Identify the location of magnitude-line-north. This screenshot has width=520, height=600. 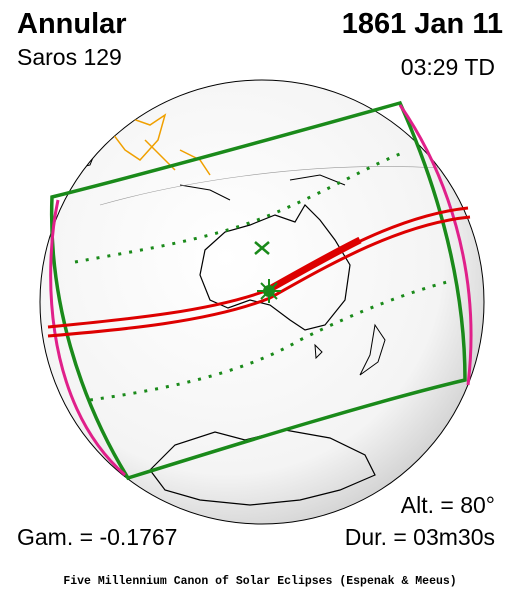
(240, 207).